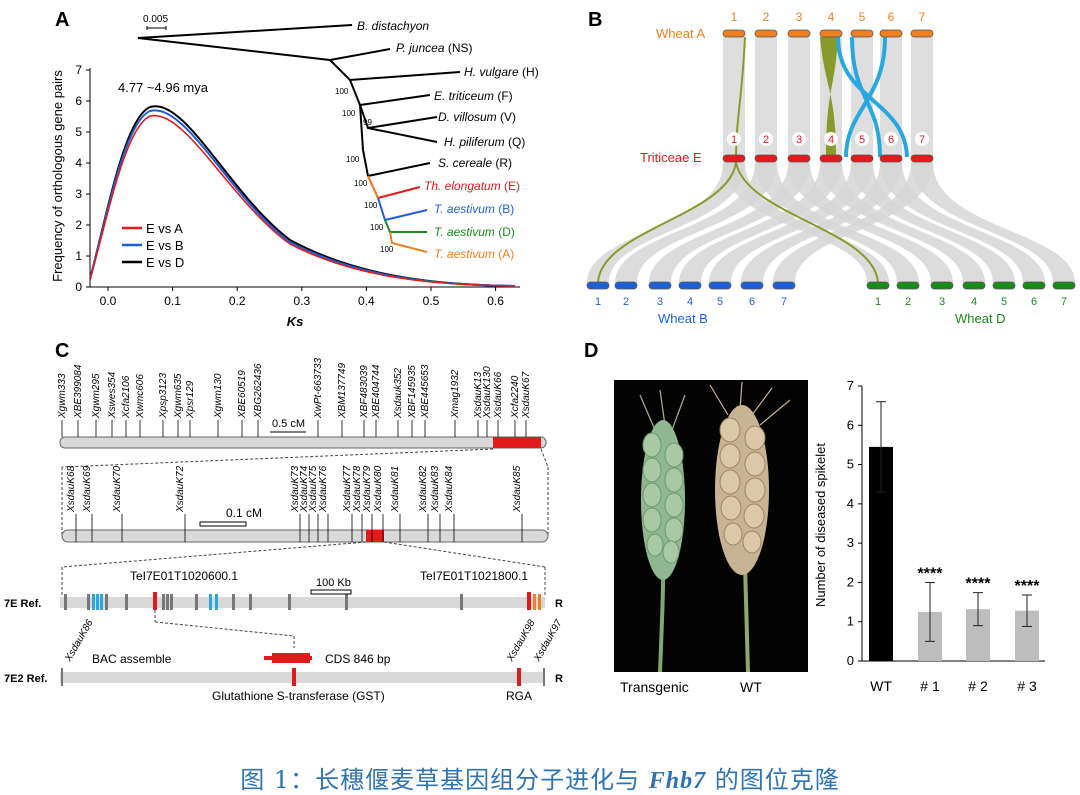  What do you see at coordinates (71, 489) in the screenshot?
I see `row2-marker-label: XsdauK68` at bounding box center [71, 489].